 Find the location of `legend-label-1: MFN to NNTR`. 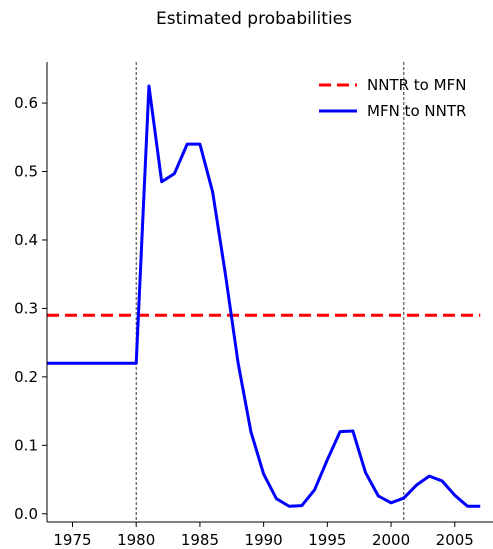

legend-label-1: MFN to NNTR is located at coordinates (416, 111).